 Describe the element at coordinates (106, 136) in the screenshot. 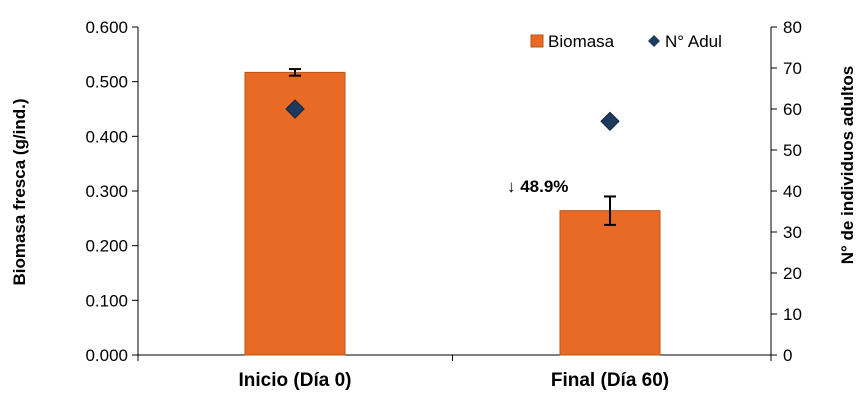

I see `y-tick-label: 0.400` at that location.